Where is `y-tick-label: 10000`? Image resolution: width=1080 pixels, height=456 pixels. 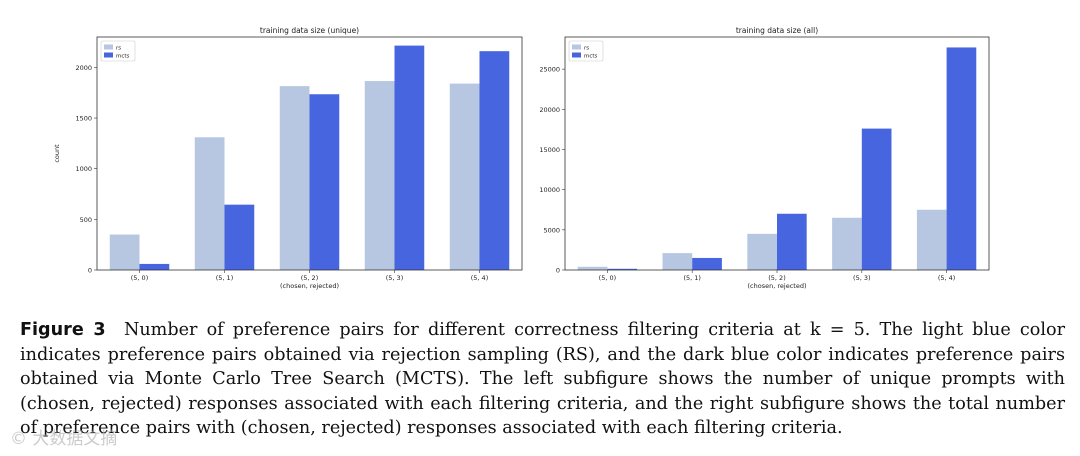
y-tick-label: 10000 is located at coordinates (550, 190).